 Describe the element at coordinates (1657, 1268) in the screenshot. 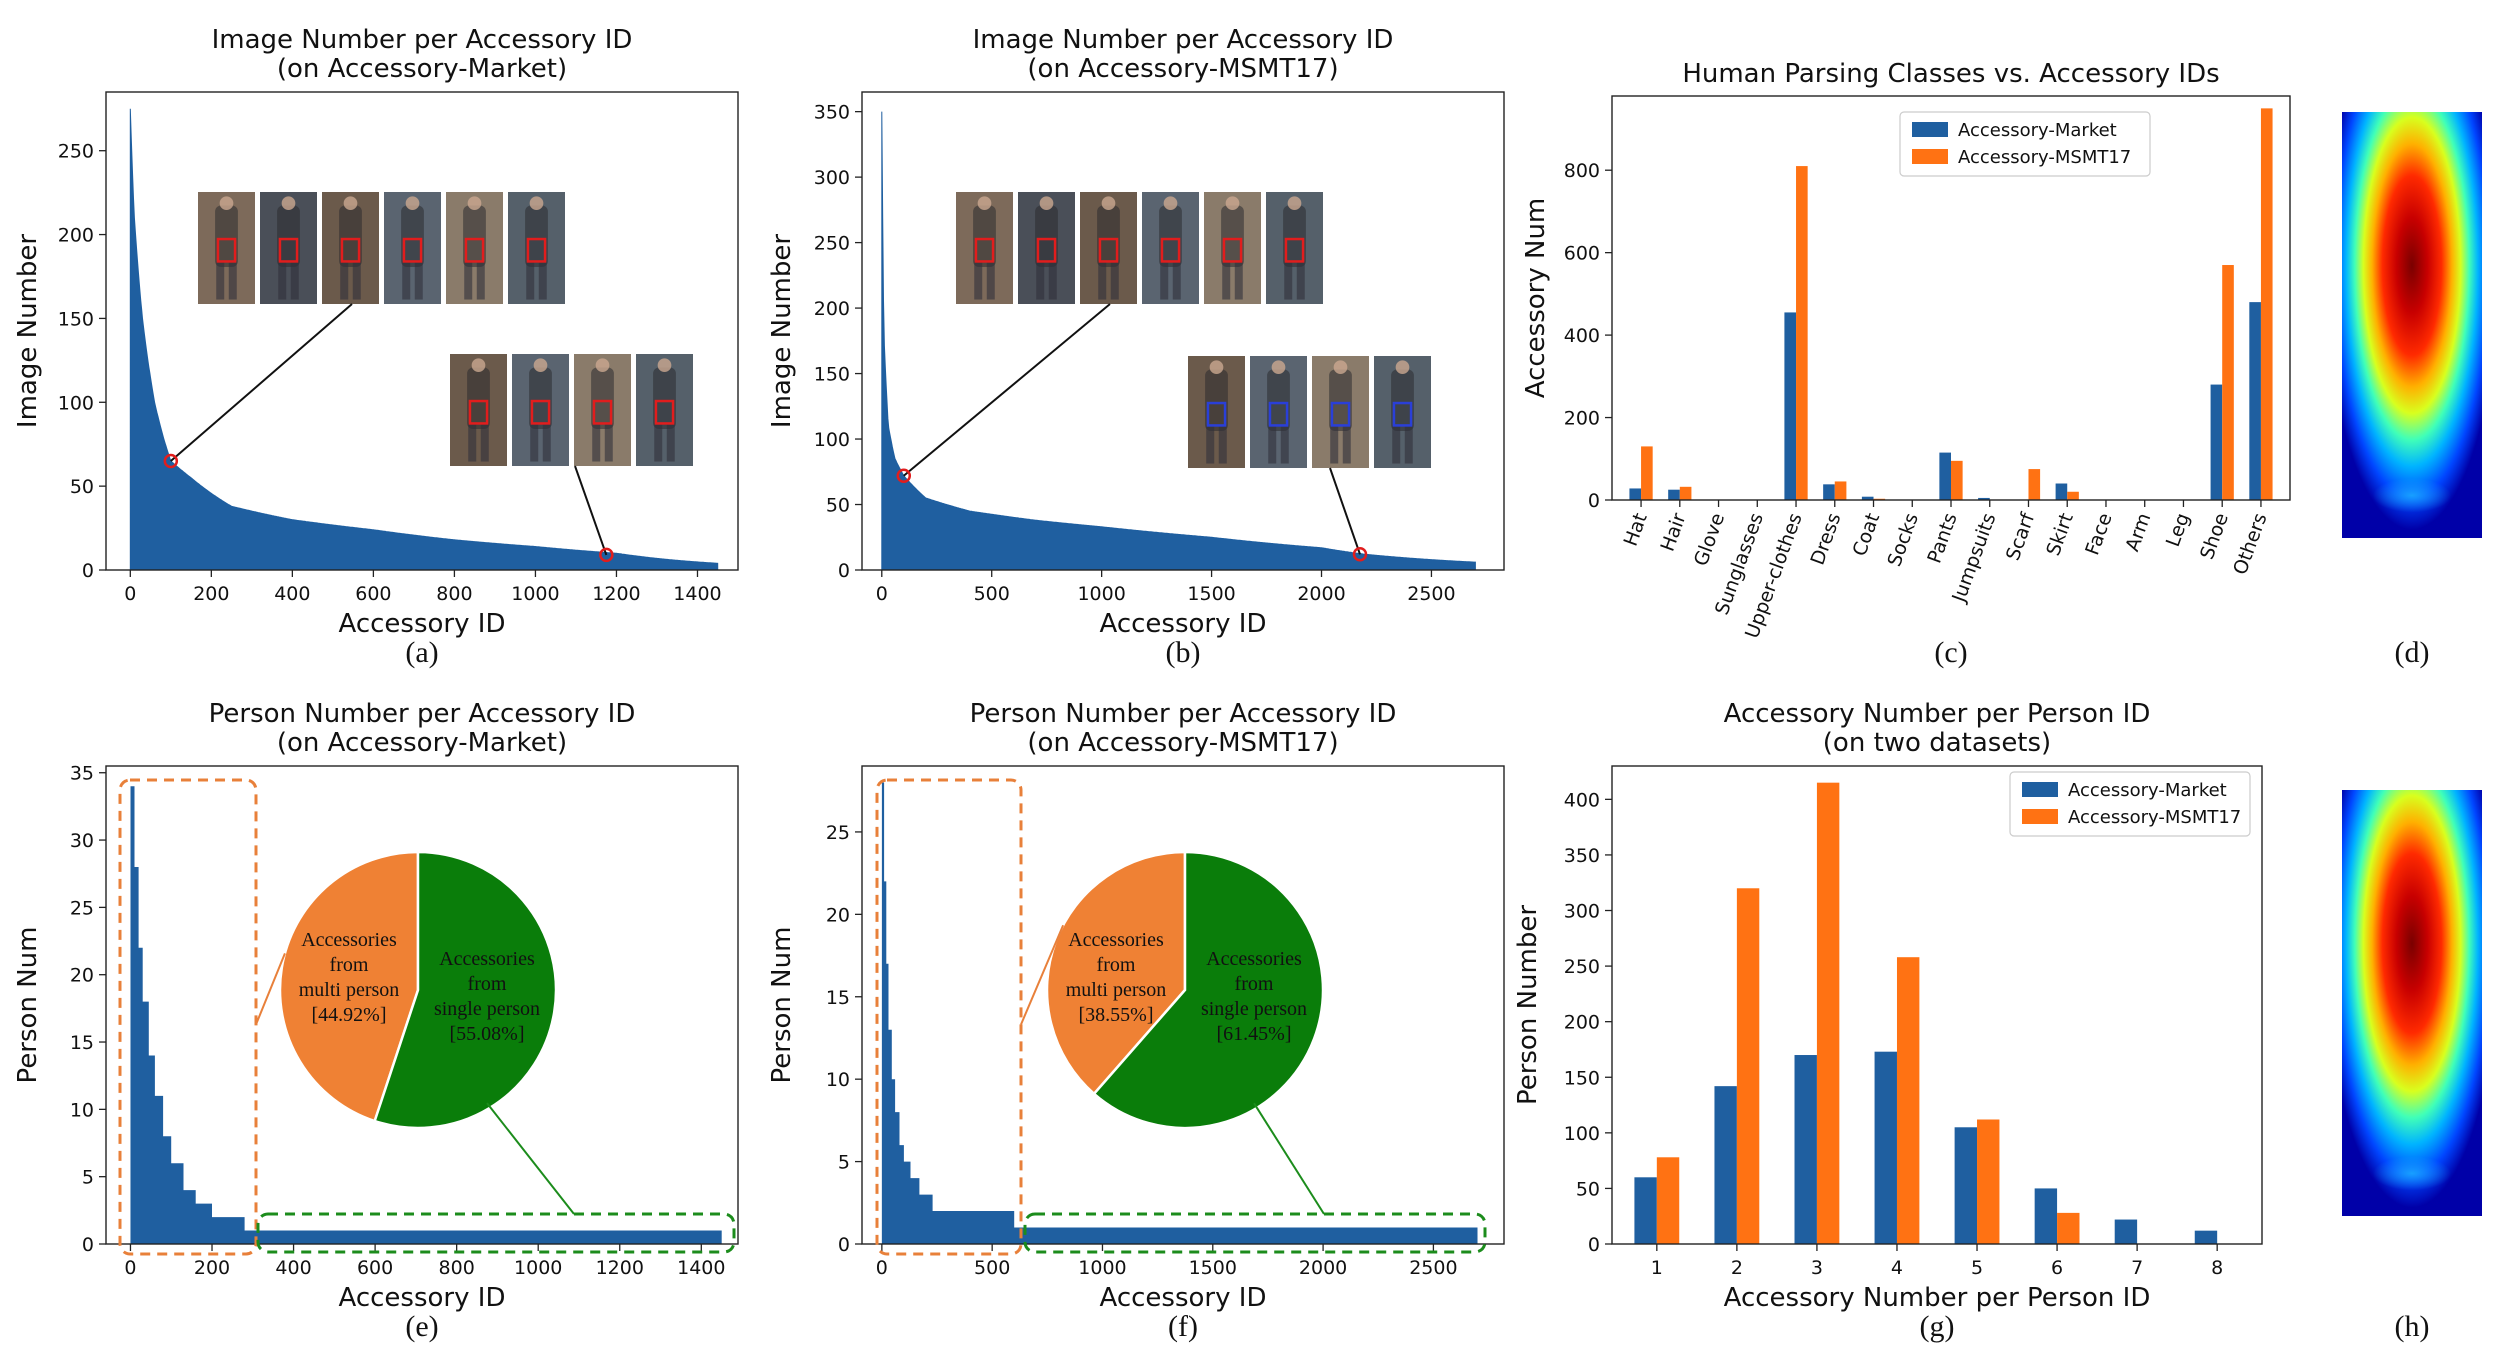

I see `x-tick-label: 1` at that location.